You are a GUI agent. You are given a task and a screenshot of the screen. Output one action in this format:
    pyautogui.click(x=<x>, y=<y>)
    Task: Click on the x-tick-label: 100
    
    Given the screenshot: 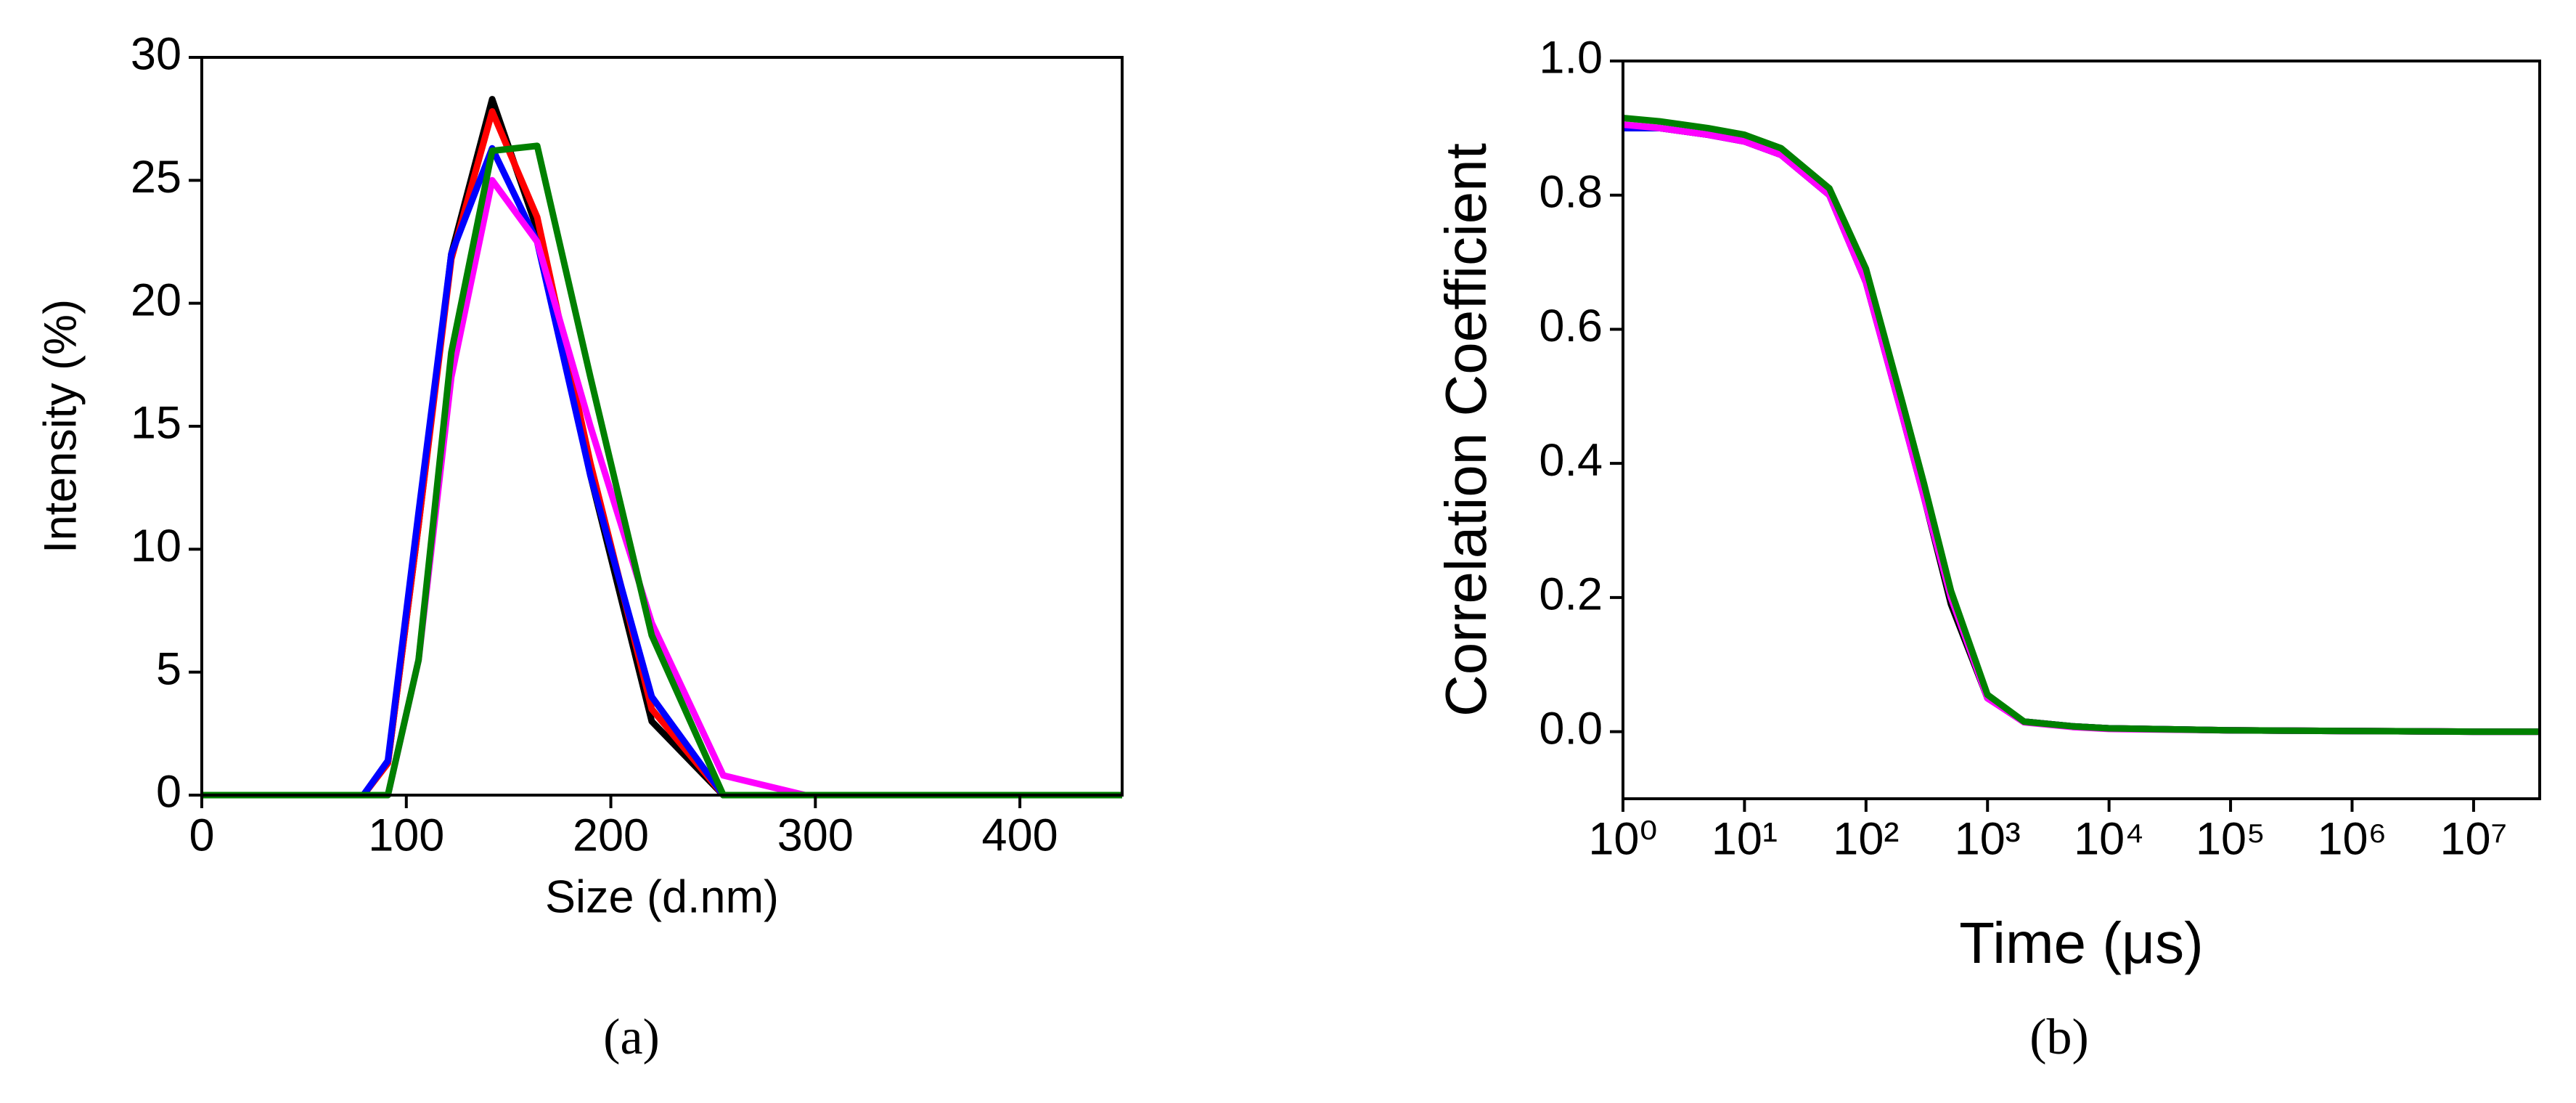 What is the action you would take?
    pyautogui.click(x=406, y=835)
    